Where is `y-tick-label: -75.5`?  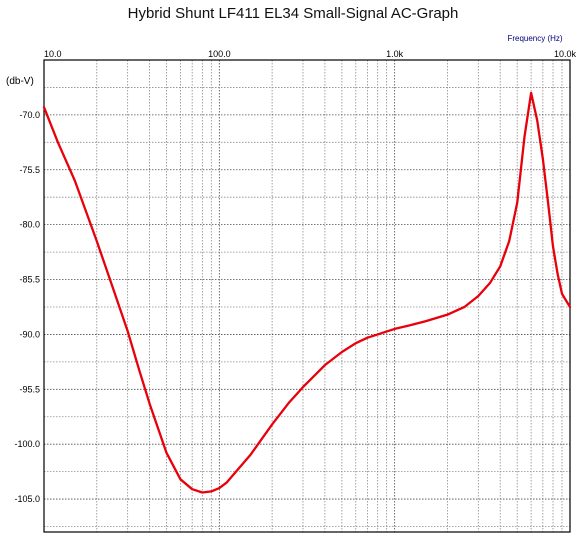 y-tick-label: -75.5 is located at coordinates (29, 170).